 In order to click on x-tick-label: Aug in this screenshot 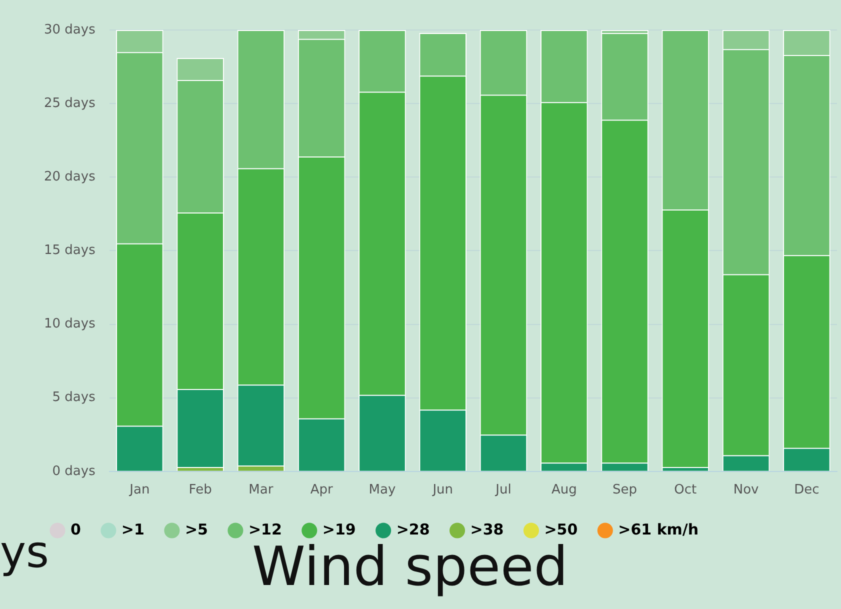, I will do `click(564, 490)`.